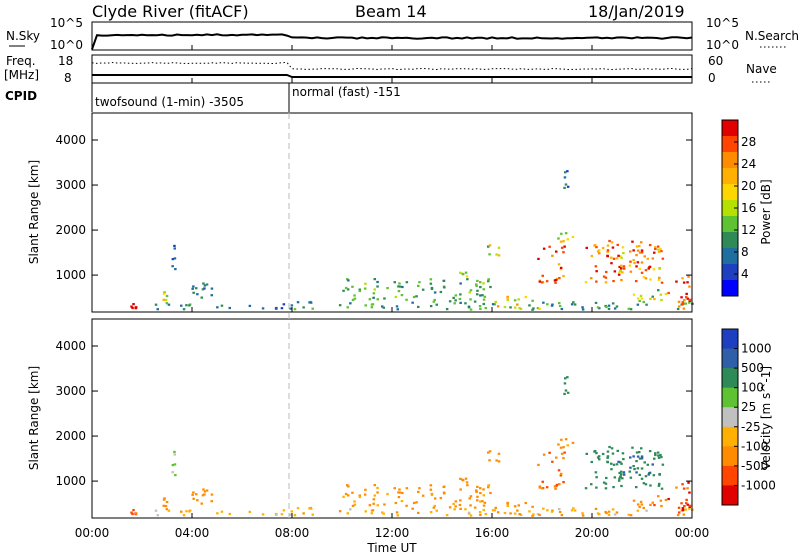 The width and height of the screenshot is (800, 554). Describe the element at coordinates (722, 23) in the screenshot. I see `nsearch-axis-top: 10^5` at that location.